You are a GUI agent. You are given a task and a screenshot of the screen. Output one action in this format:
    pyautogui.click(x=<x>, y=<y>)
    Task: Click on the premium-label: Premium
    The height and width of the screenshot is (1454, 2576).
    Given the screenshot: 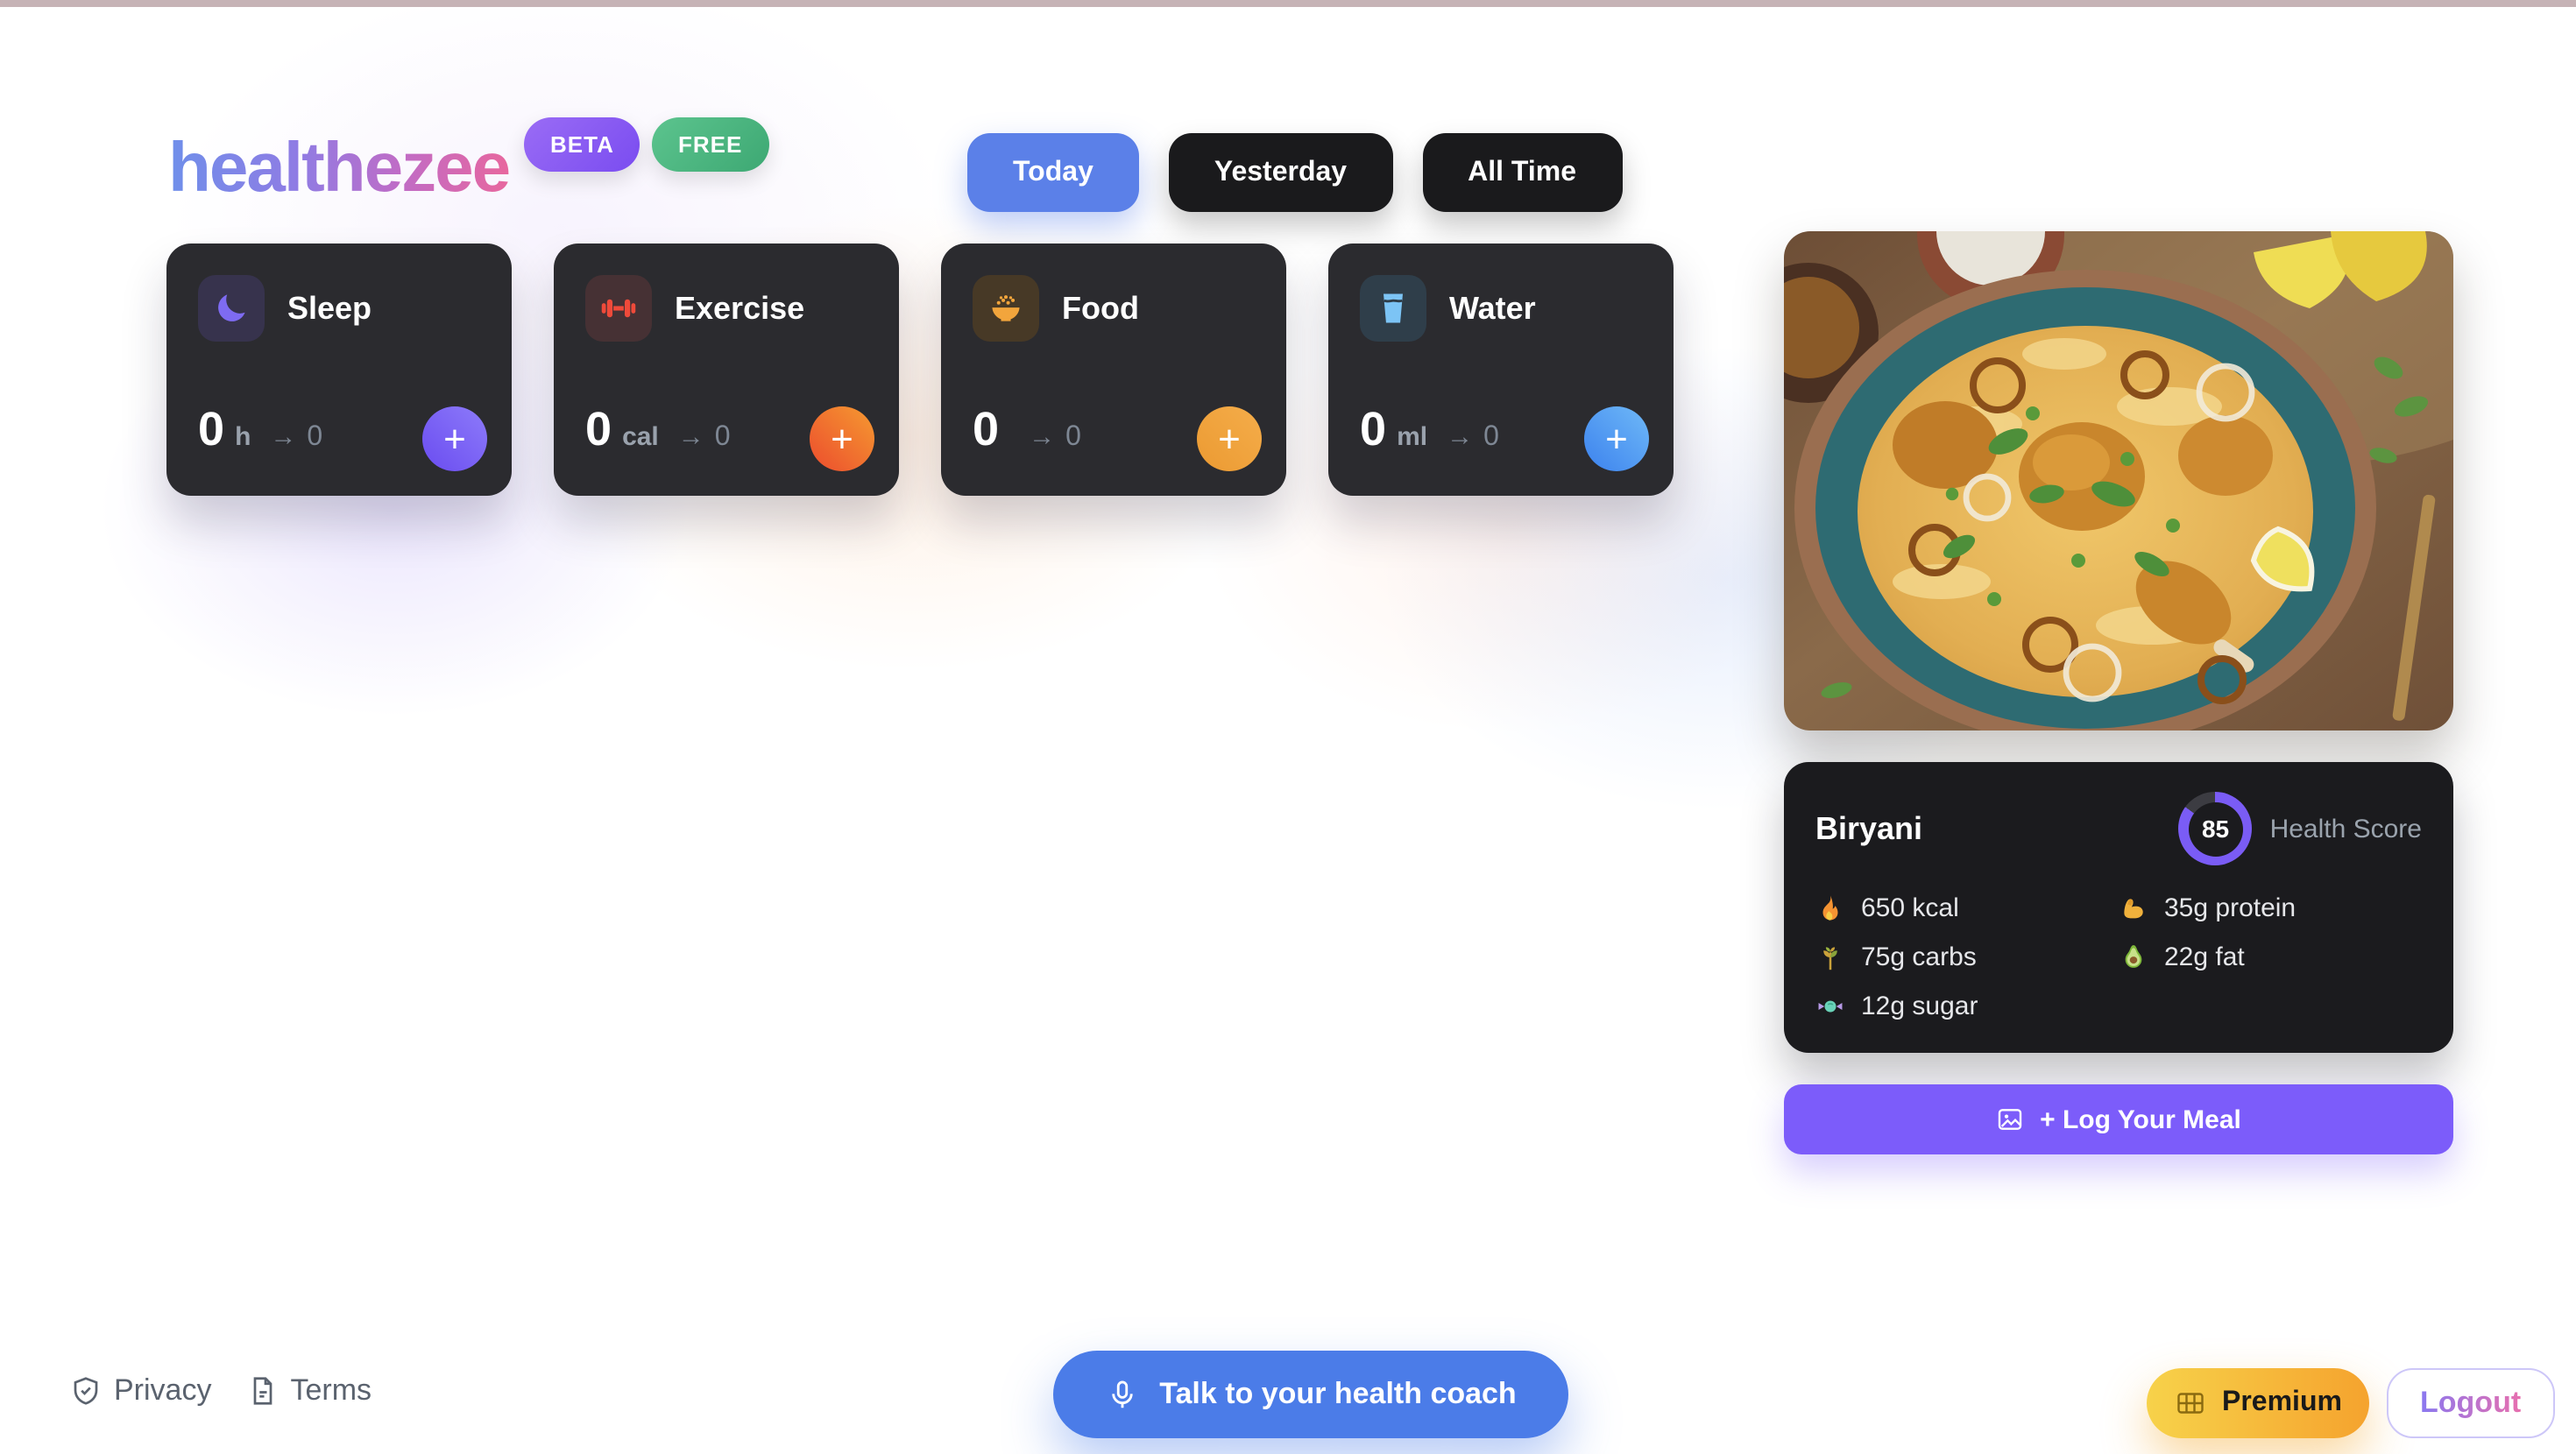 What is the action you would take?
    pyautogui.click(x=2282, y=1402)
    